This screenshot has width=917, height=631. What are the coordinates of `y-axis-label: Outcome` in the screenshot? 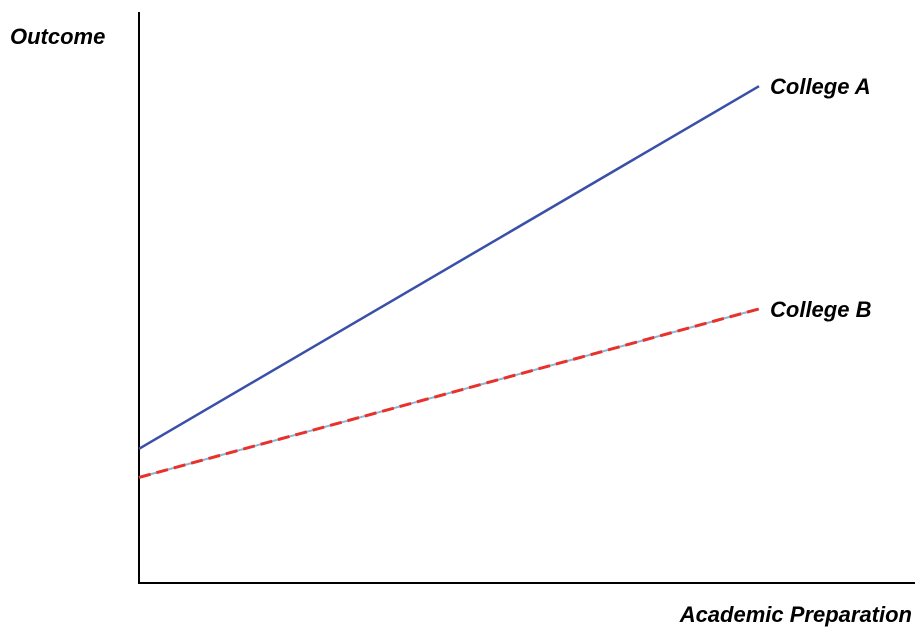 It's located at (57, 36).